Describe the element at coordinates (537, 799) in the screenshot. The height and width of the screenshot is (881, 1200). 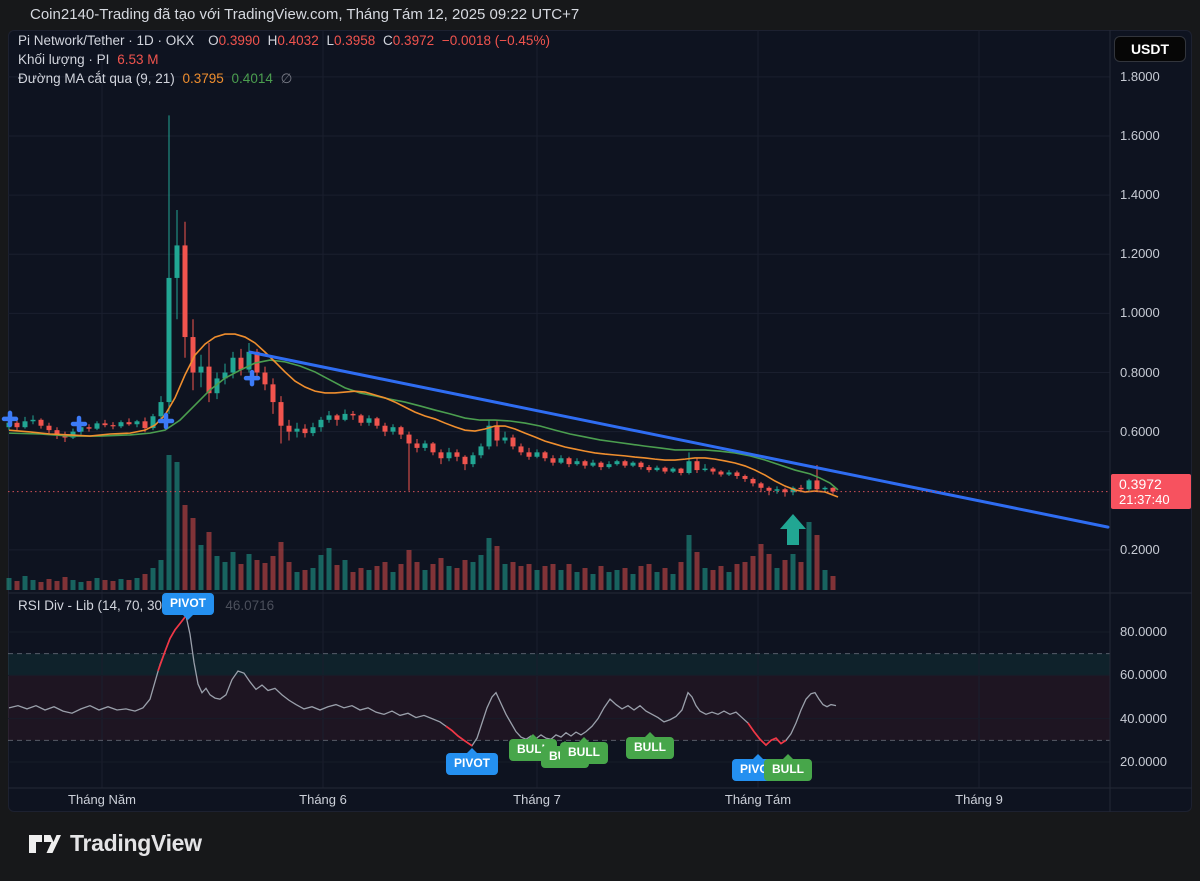
I see `time-axis-label: Tháng 7` at that location.